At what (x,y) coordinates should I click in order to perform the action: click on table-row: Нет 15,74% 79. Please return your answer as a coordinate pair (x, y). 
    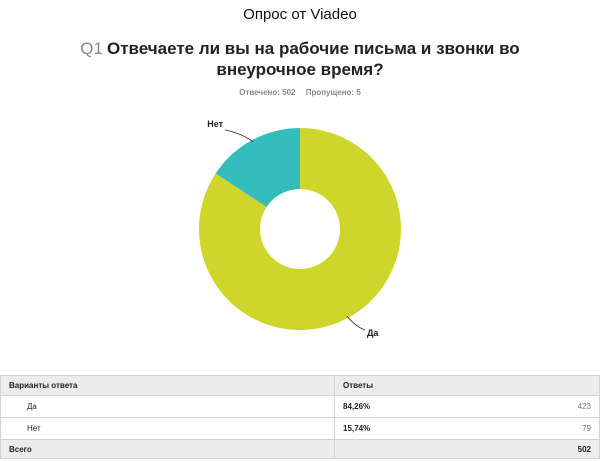
    Looking at the image, I should click on (300, 428).